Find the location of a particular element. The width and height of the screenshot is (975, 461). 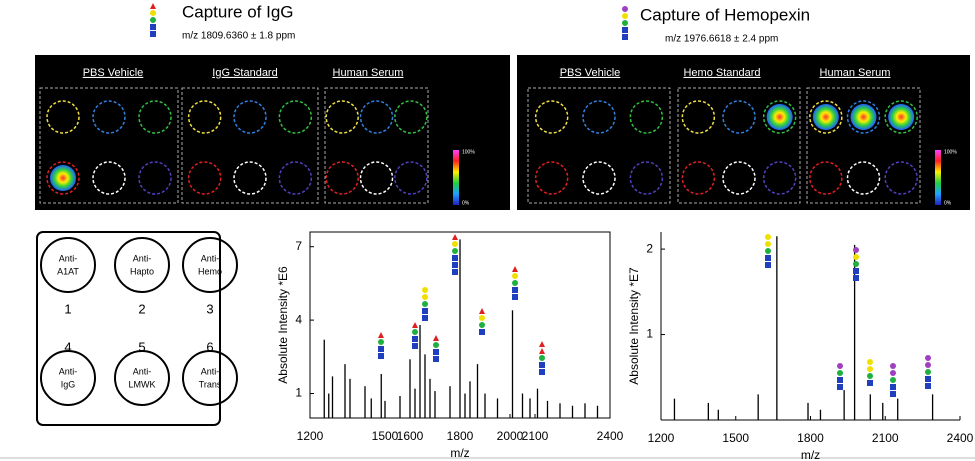

x-tick-label: 1200 is located at coordinates (310, 436).